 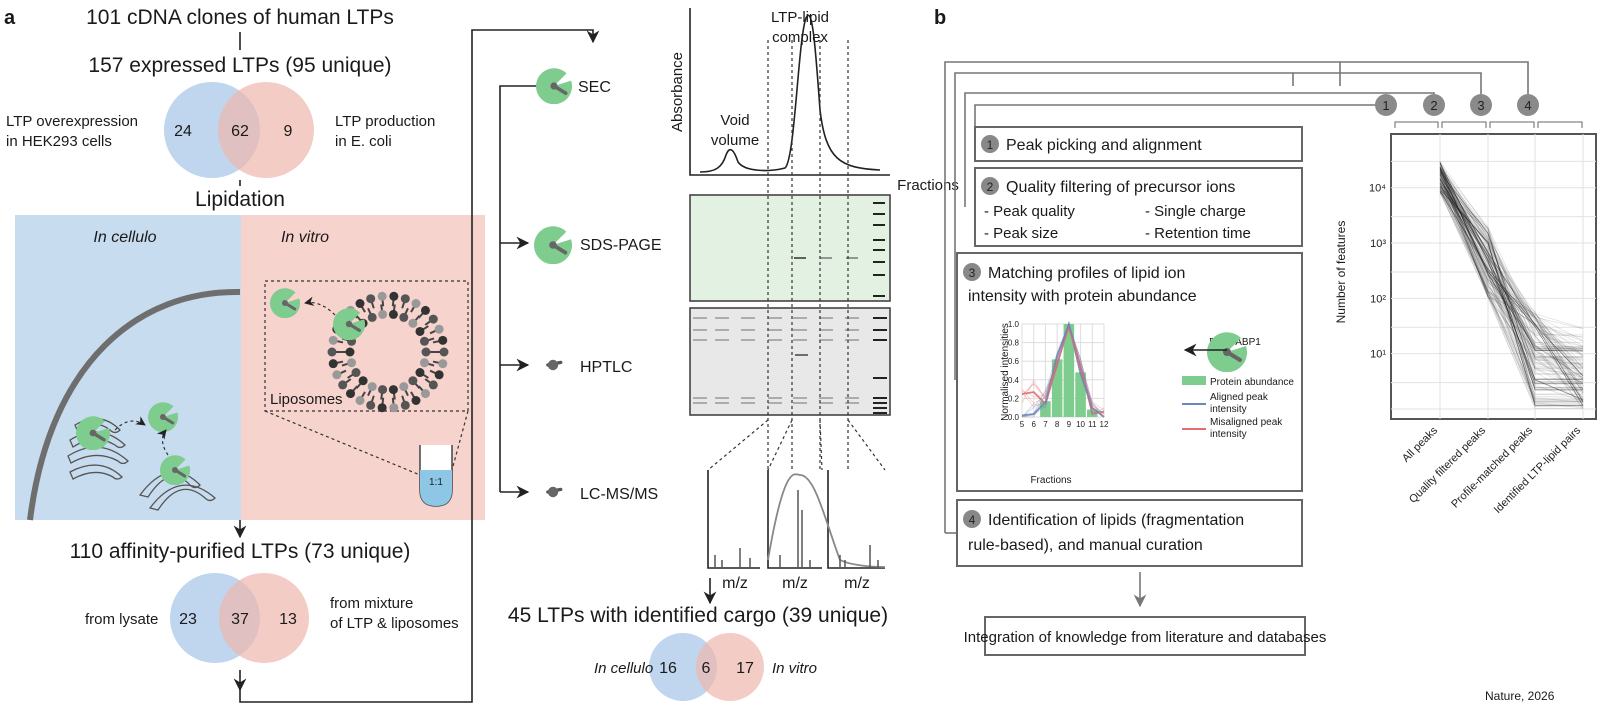 I want to click on x-tick-label: 9, so click(x=1069, y=424).